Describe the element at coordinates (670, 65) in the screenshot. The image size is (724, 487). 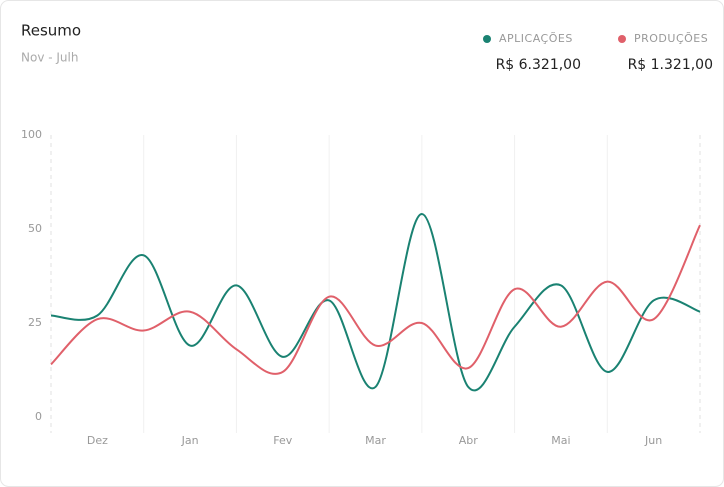
I see `legend-total: R$ 1.321,00` at that location.